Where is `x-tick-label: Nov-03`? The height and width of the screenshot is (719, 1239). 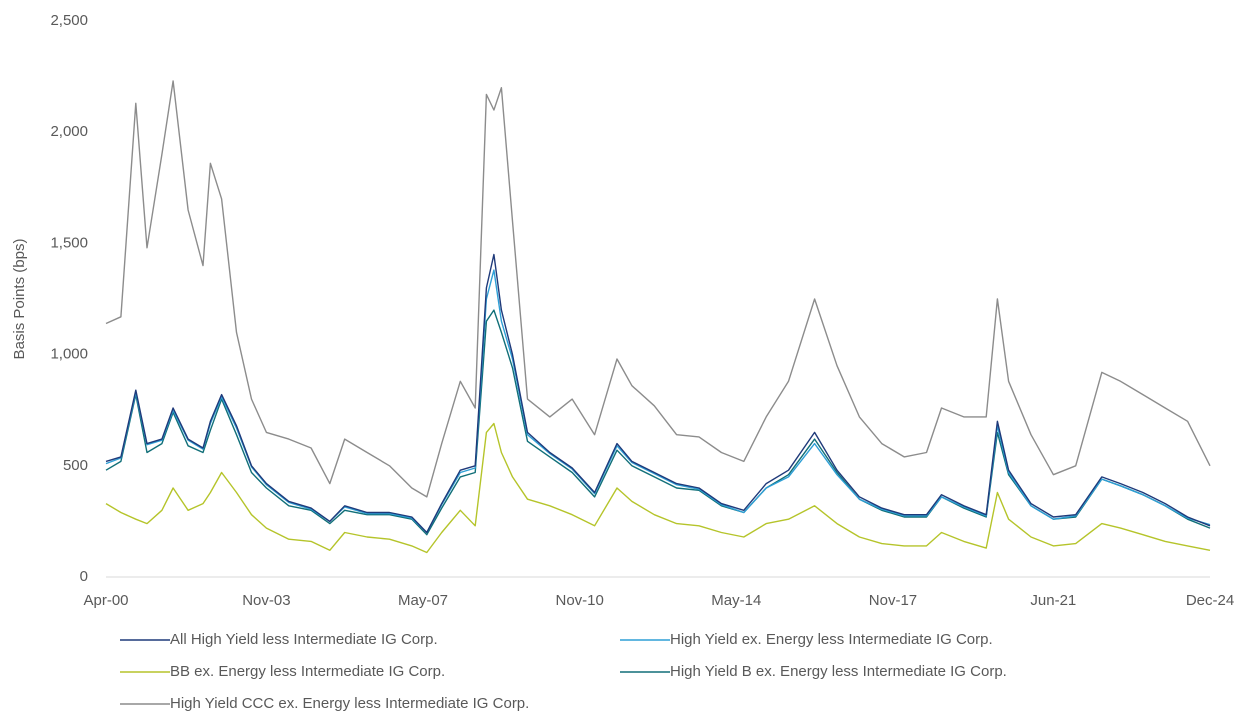
x-tick-label: Nov-03 is located at coordinates (266, 600).